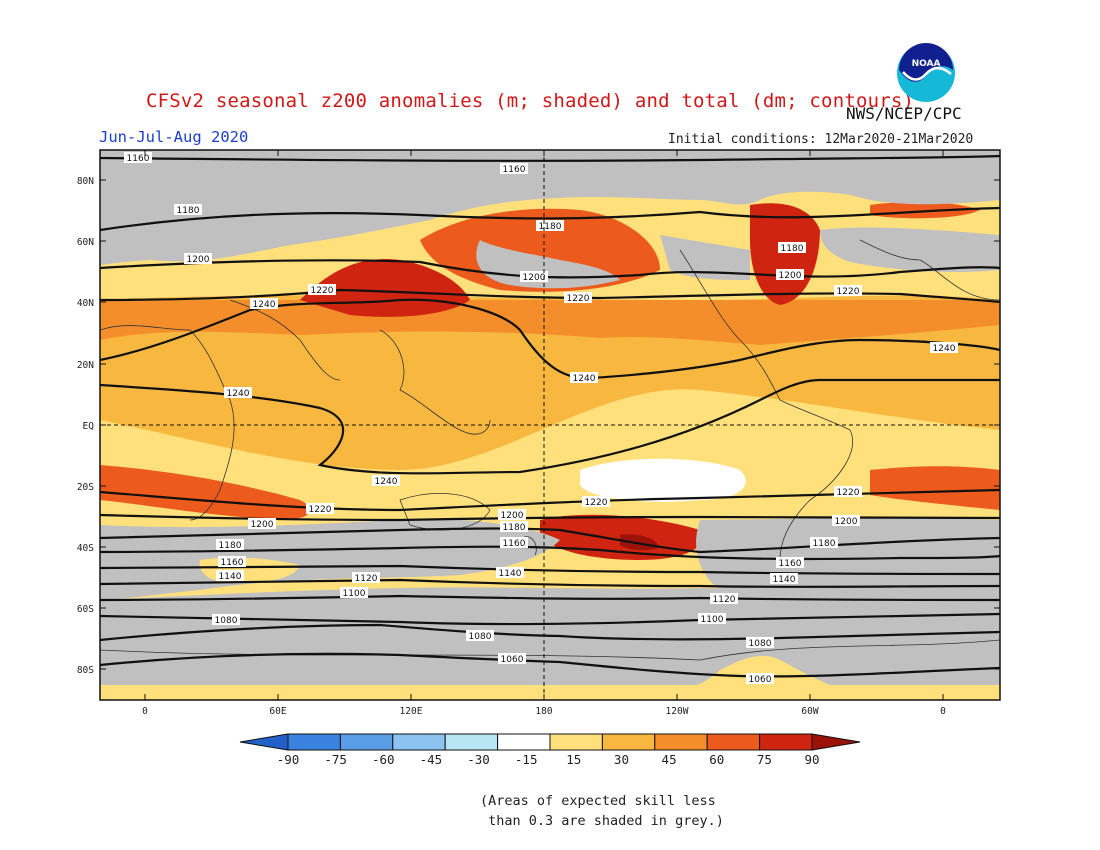 The width and height of the screenshot is (1100, 850). Describe the element at coordinates (335, 759) in the screenshot. I see `colorbar-tick-label: -75` at that location.